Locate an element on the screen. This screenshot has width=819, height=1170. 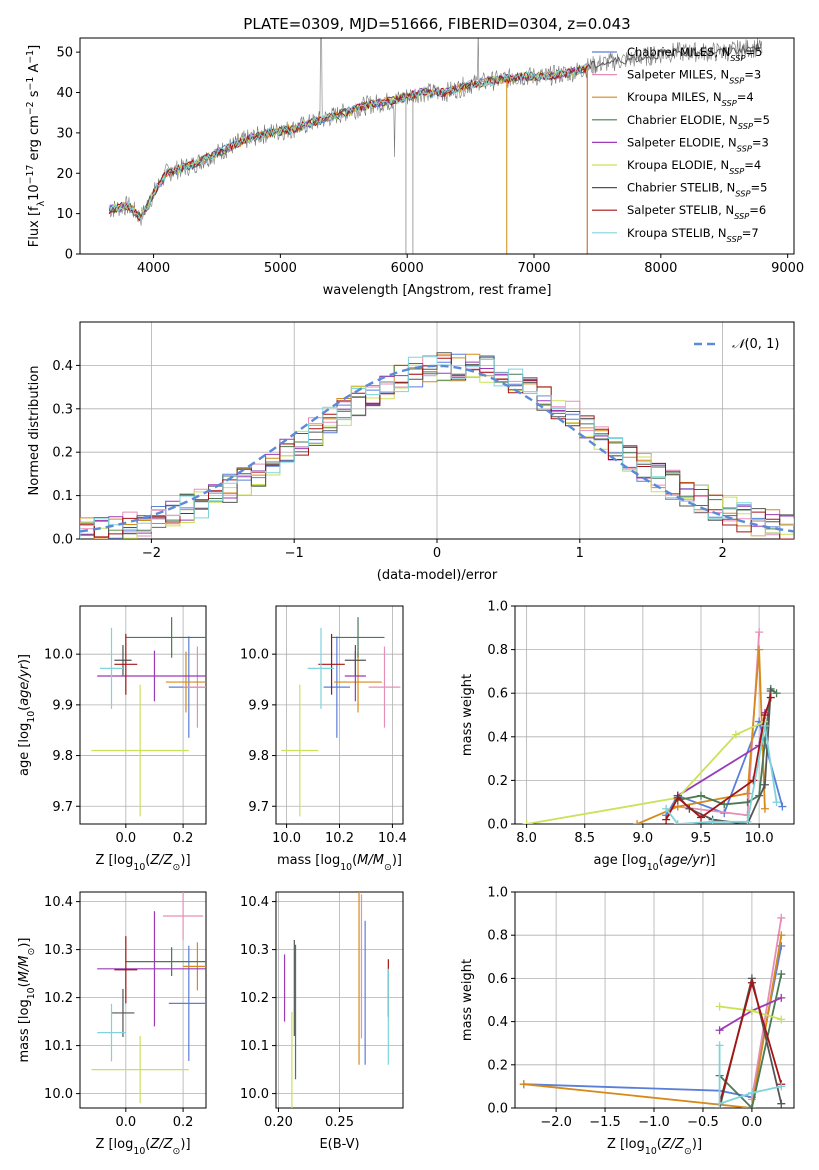
x-tick-label: 9.0 is located at coordinates (643, 838).